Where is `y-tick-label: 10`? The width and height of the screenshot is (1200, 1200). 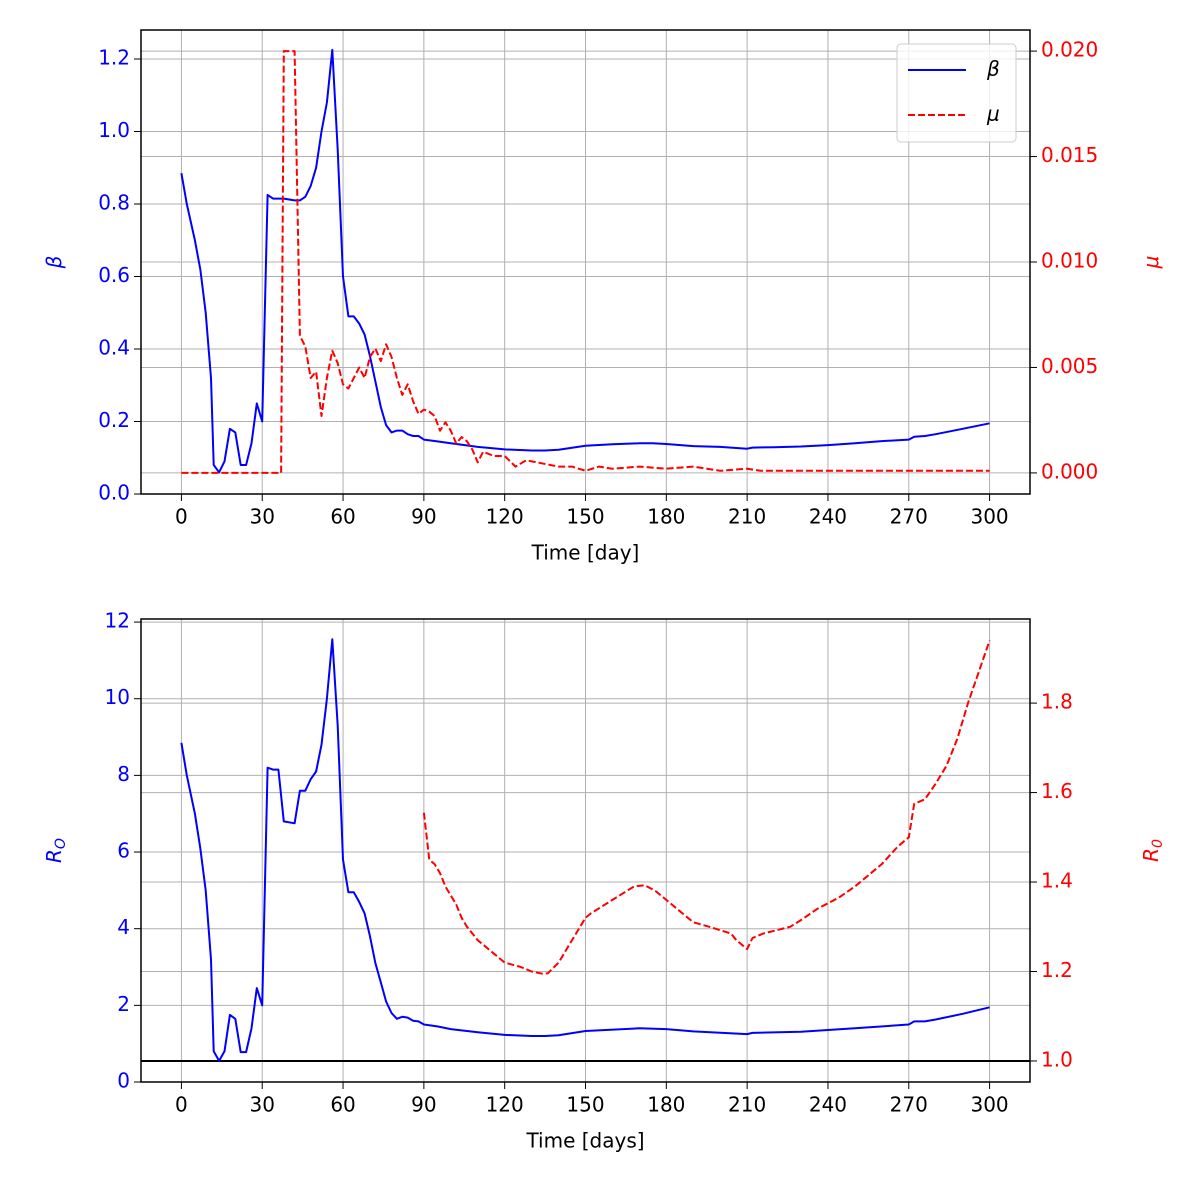
y-tick-label: 10 is located at coordinates (117, 697).